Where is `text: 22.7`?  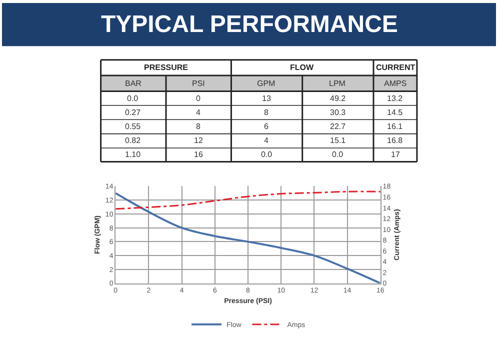
text: 22.7 is located at coordinates (338, 126).